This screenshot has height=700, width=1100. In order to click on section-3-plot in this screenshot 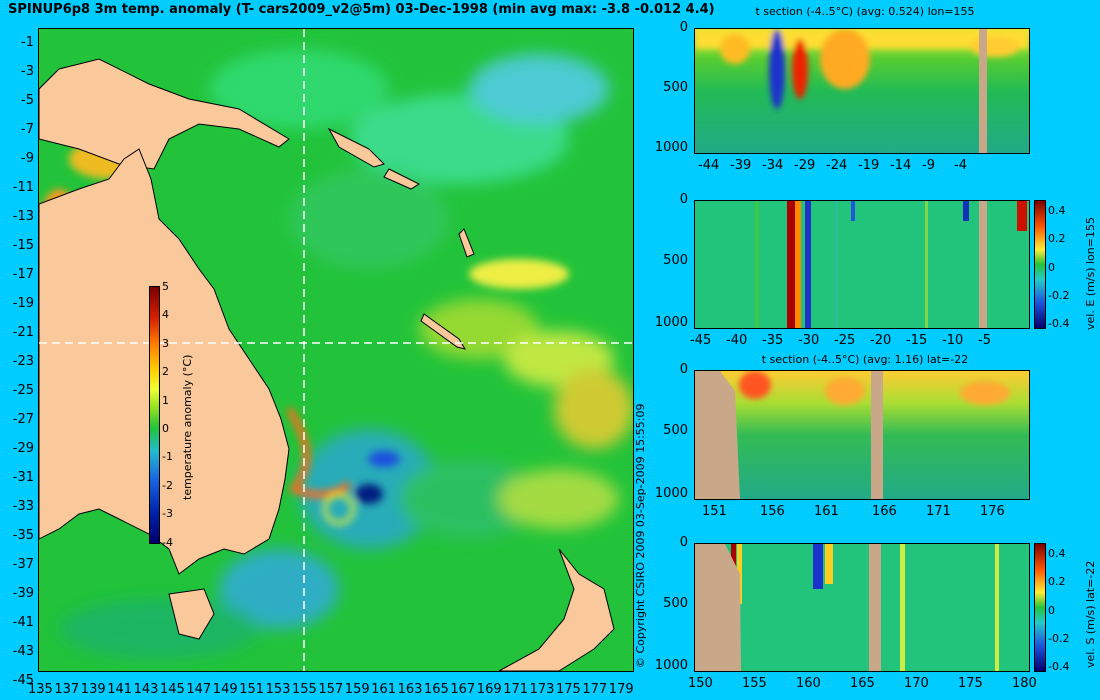, I will do `click(862, 435)`.